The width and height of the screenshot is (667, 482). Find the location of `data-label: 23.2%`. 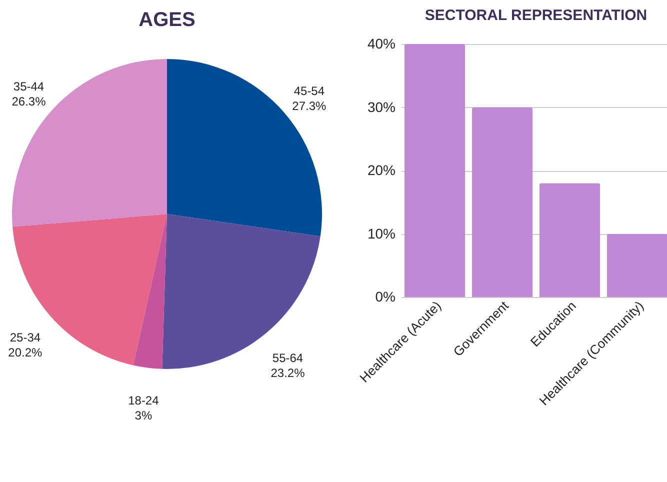

data-label: 23.2% is located at coordinates (288, 373).